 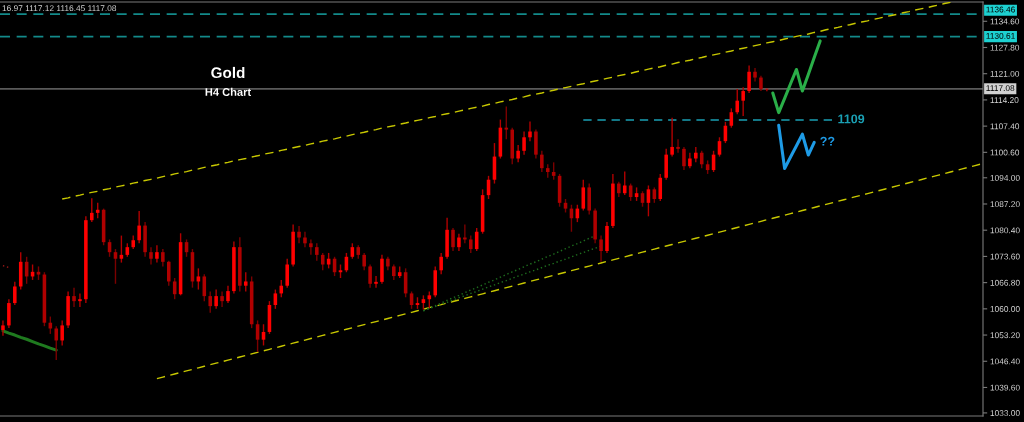 I want to click on ref-line-label: 1130.61, so click(x=1000, y=35).